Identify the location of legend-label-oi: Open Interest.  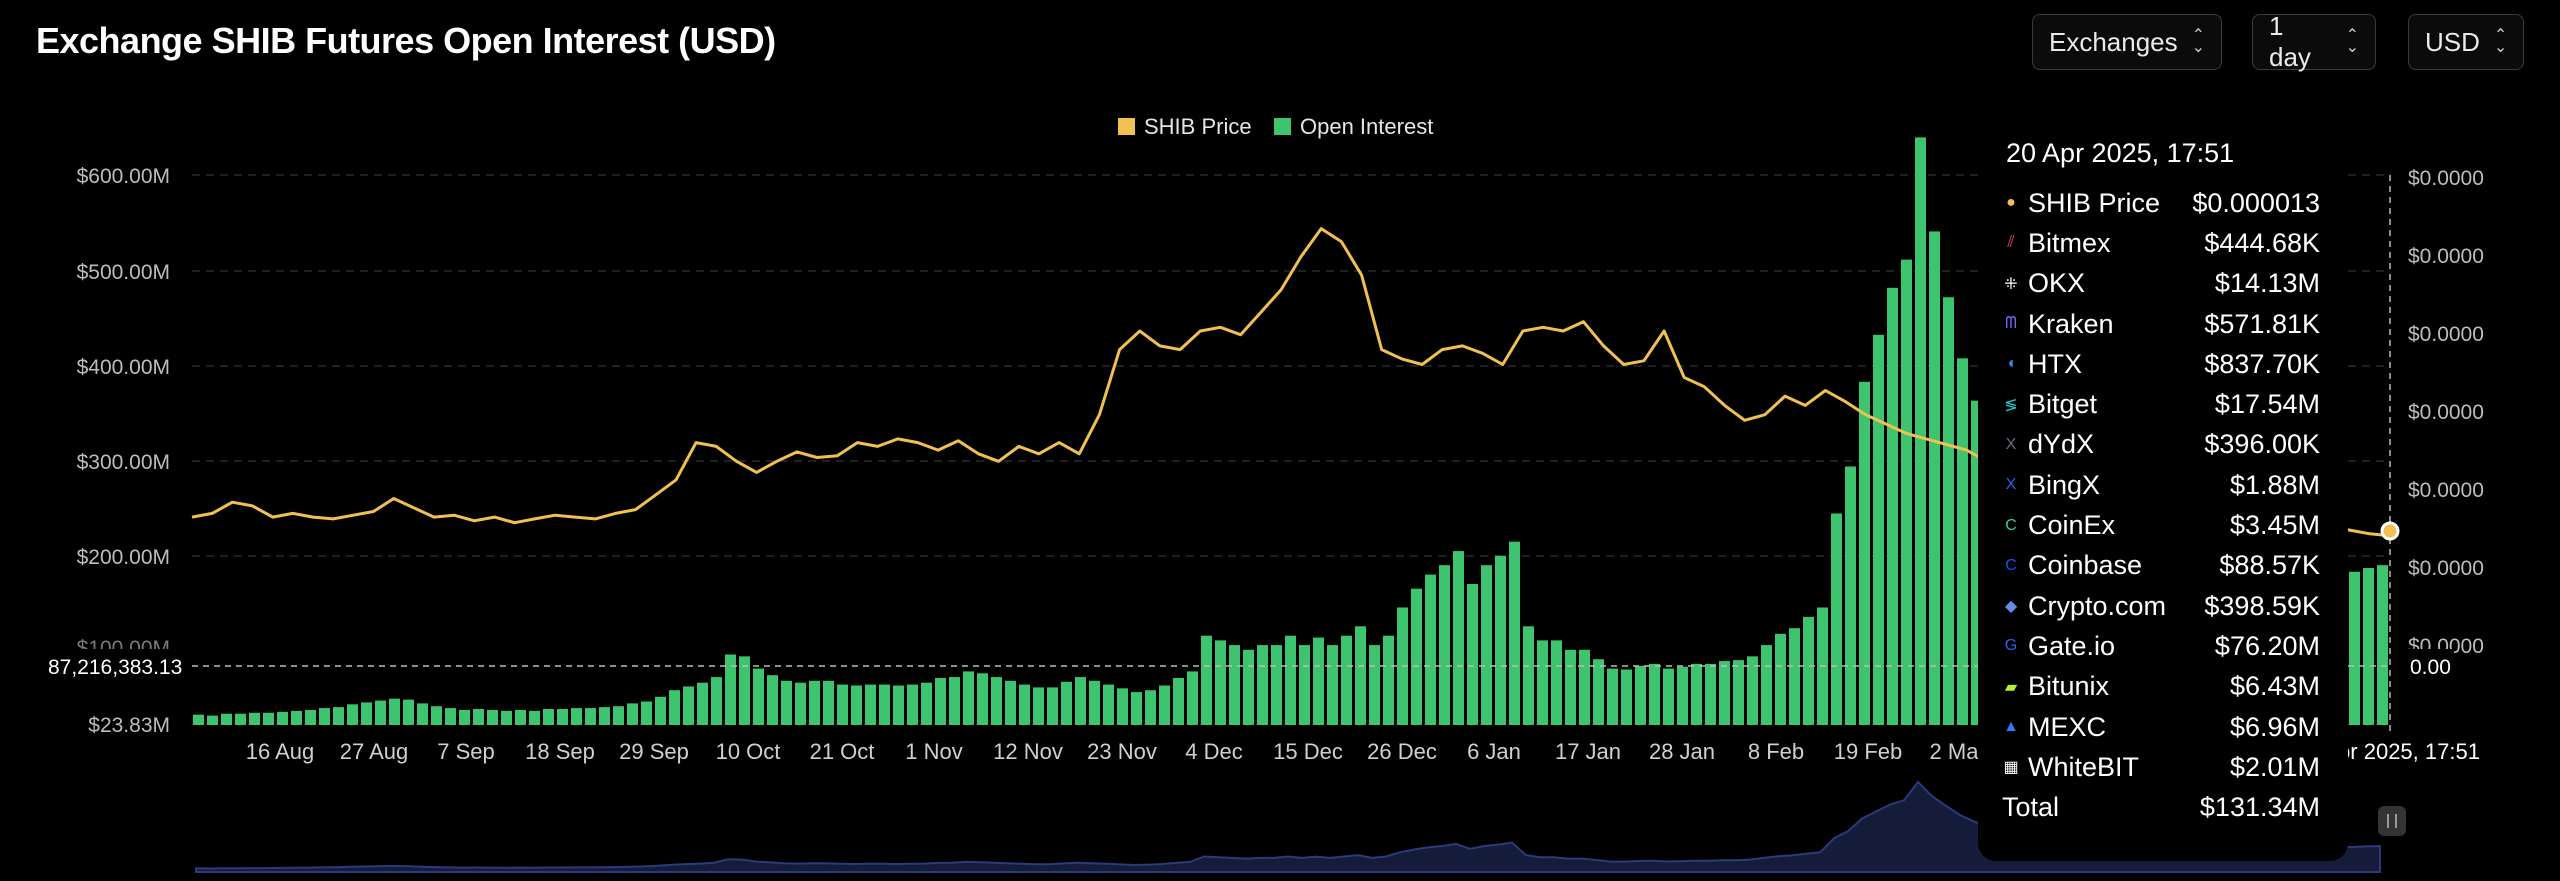
(1366, 126).